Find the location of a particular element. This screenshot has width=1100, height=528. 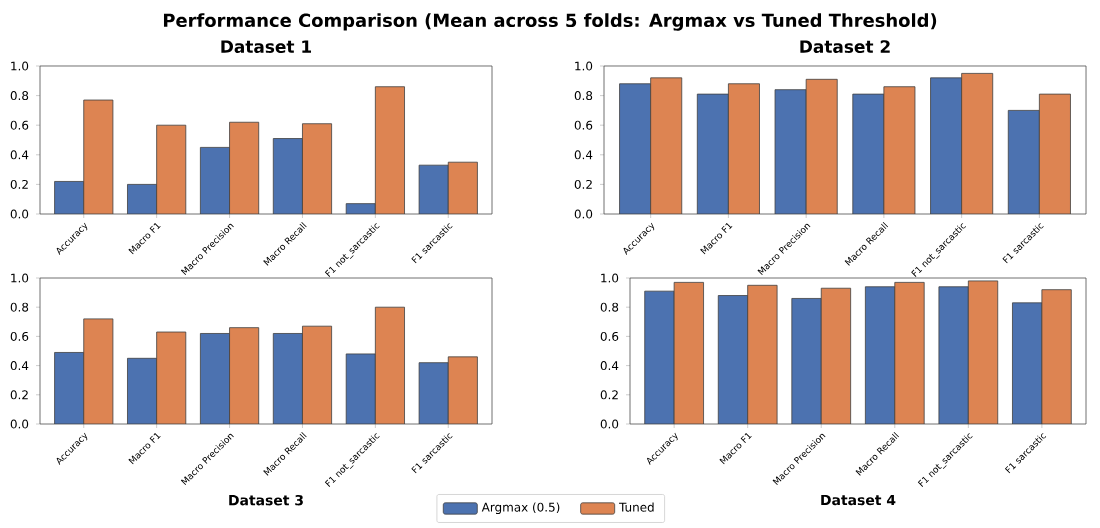

text: Performance Comparison (Mean across 5 folds: Argmax vs Tuned Threshold) is located at coordinates (550, 22).